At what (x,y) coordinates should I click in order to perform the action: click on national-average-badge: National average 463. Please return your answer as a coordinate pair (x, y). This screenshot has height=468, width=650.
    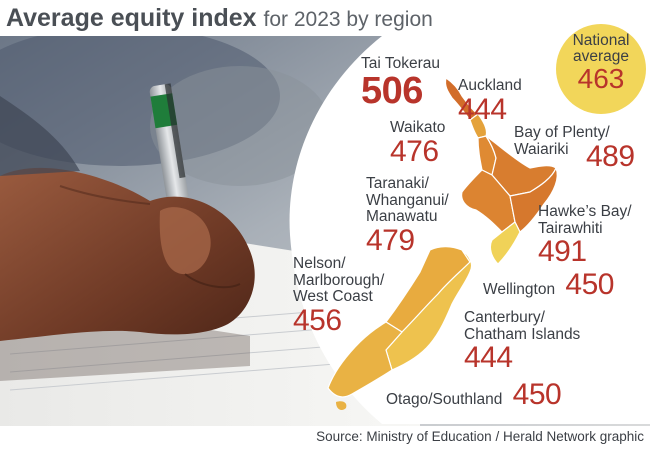
    Looking at the image, I should click on (601, 69).